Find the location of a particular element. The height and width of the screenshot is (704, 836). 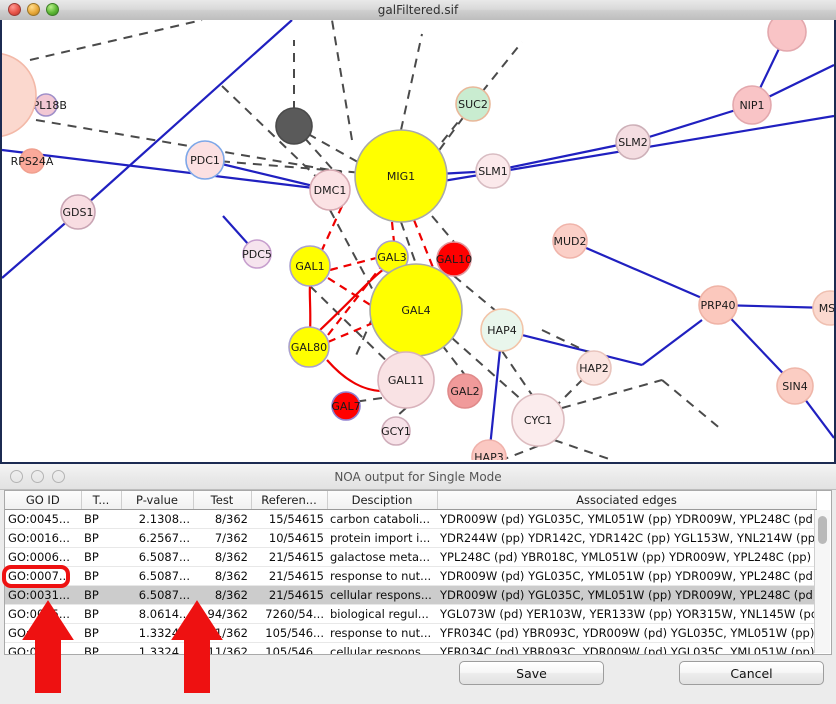

column-header-go-id: GO ID is located at coordinates (43, 500).